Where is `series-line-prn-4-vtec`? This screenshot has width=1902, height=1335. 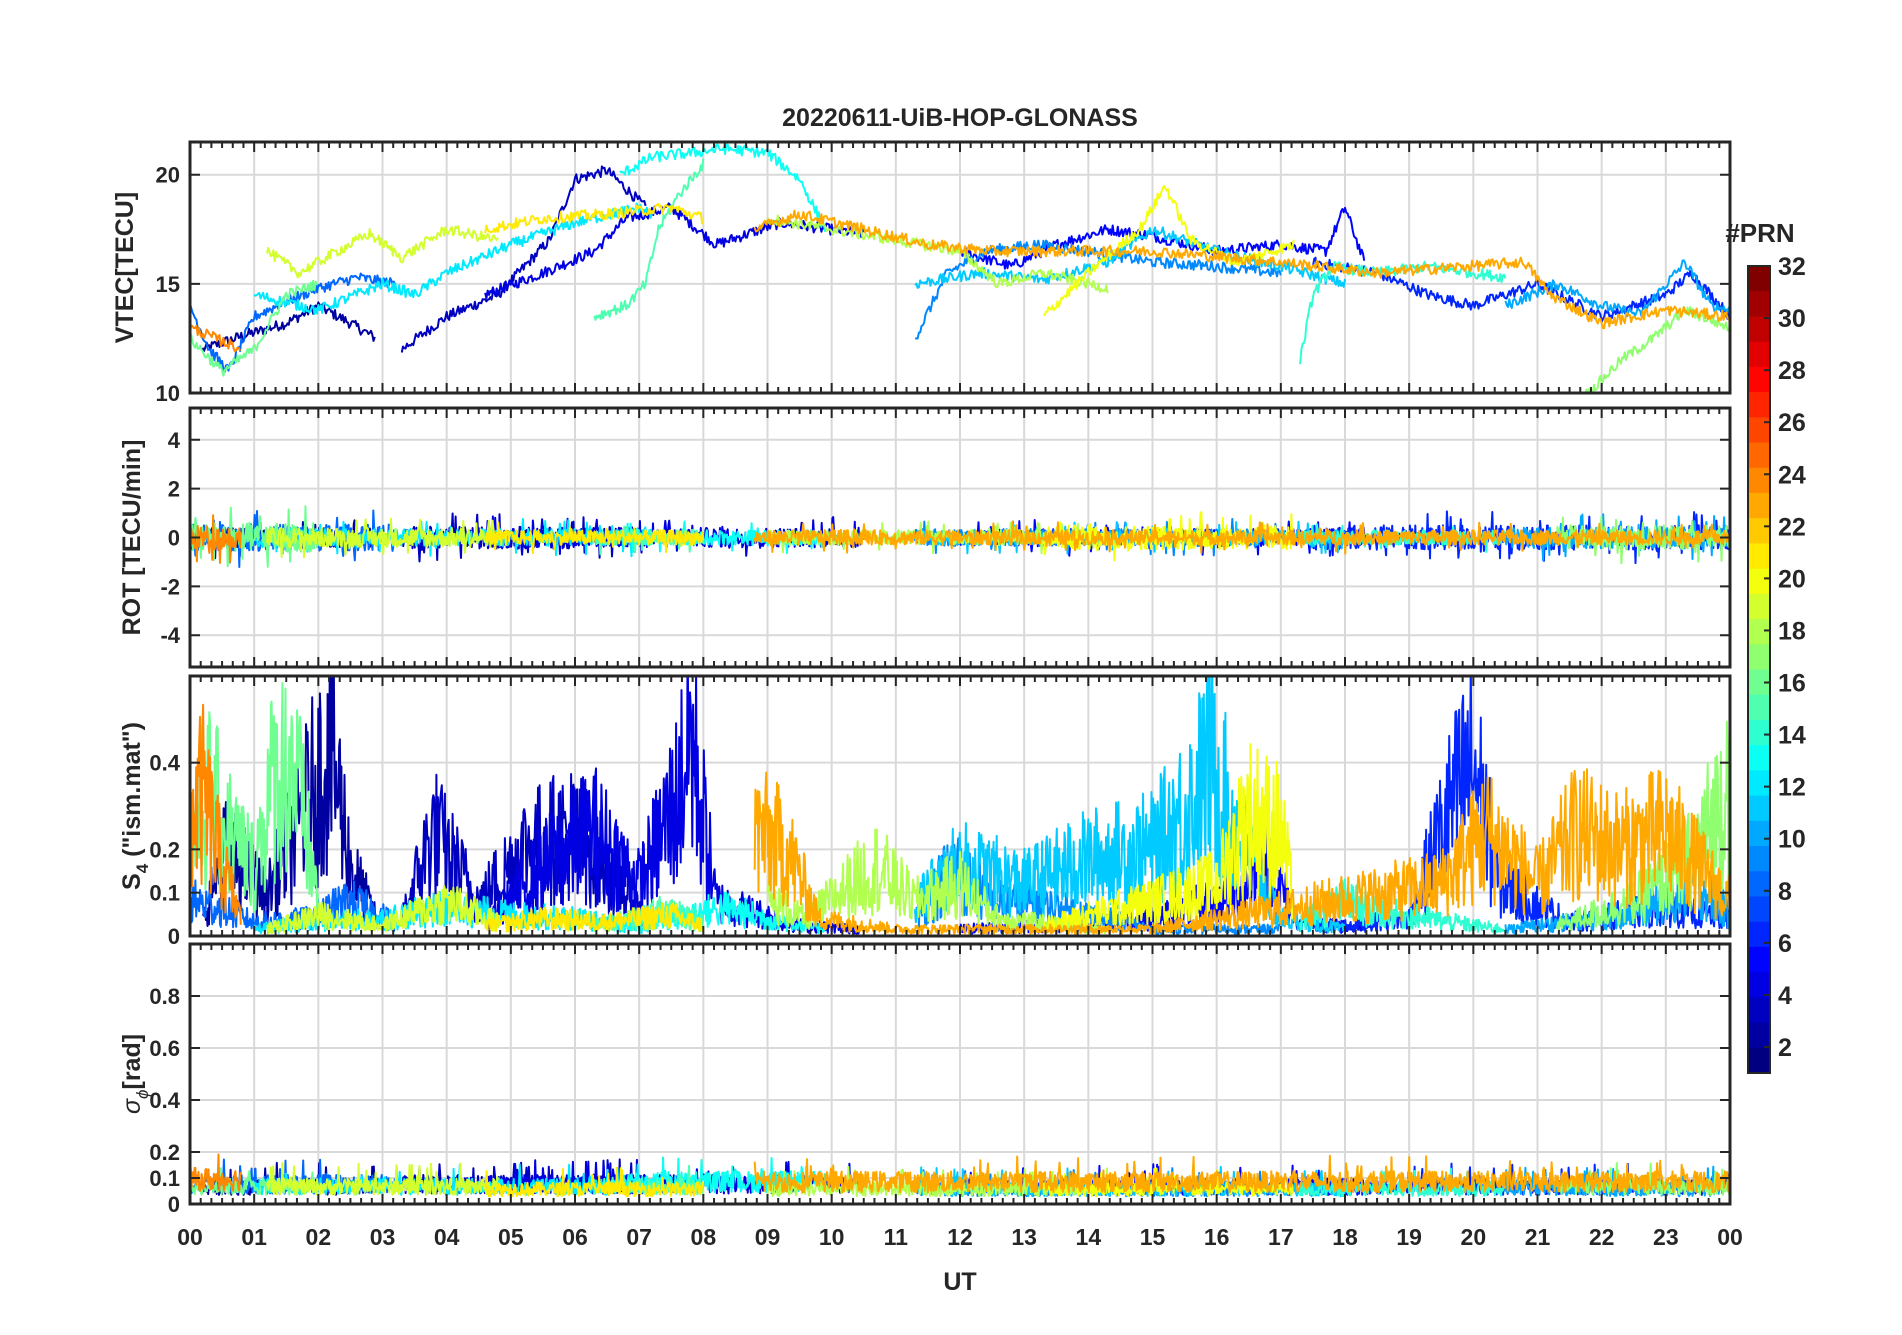
series-line-prn-4-vtec is located at coordinates (674, 251).